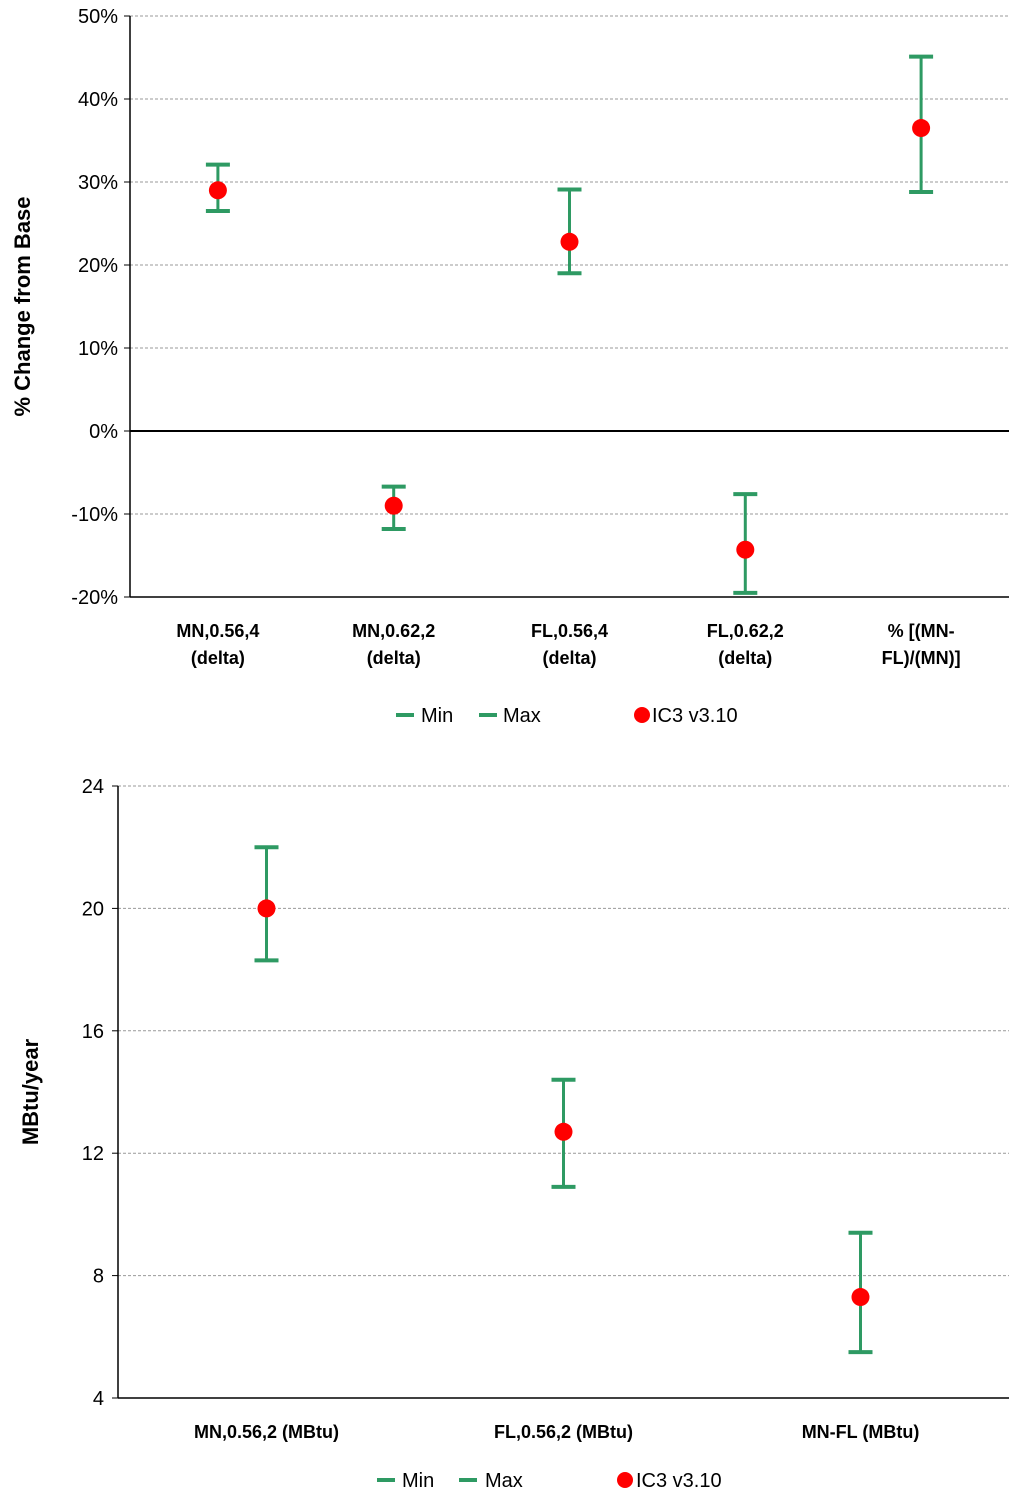 Image resolution: width=1009 pixels, height=1504 pixels. I want to click on y-tick-label: 24, so click(93, 787).